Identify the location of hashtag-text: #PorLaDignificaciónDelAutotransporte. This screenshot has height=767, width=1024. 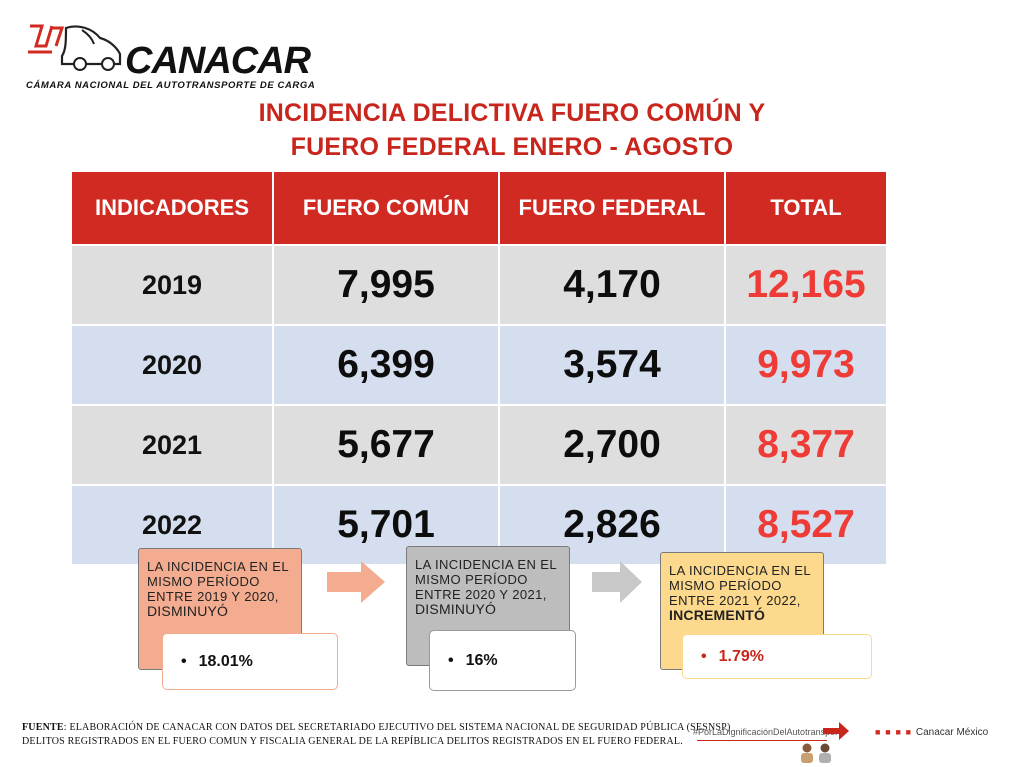
(769, 732).